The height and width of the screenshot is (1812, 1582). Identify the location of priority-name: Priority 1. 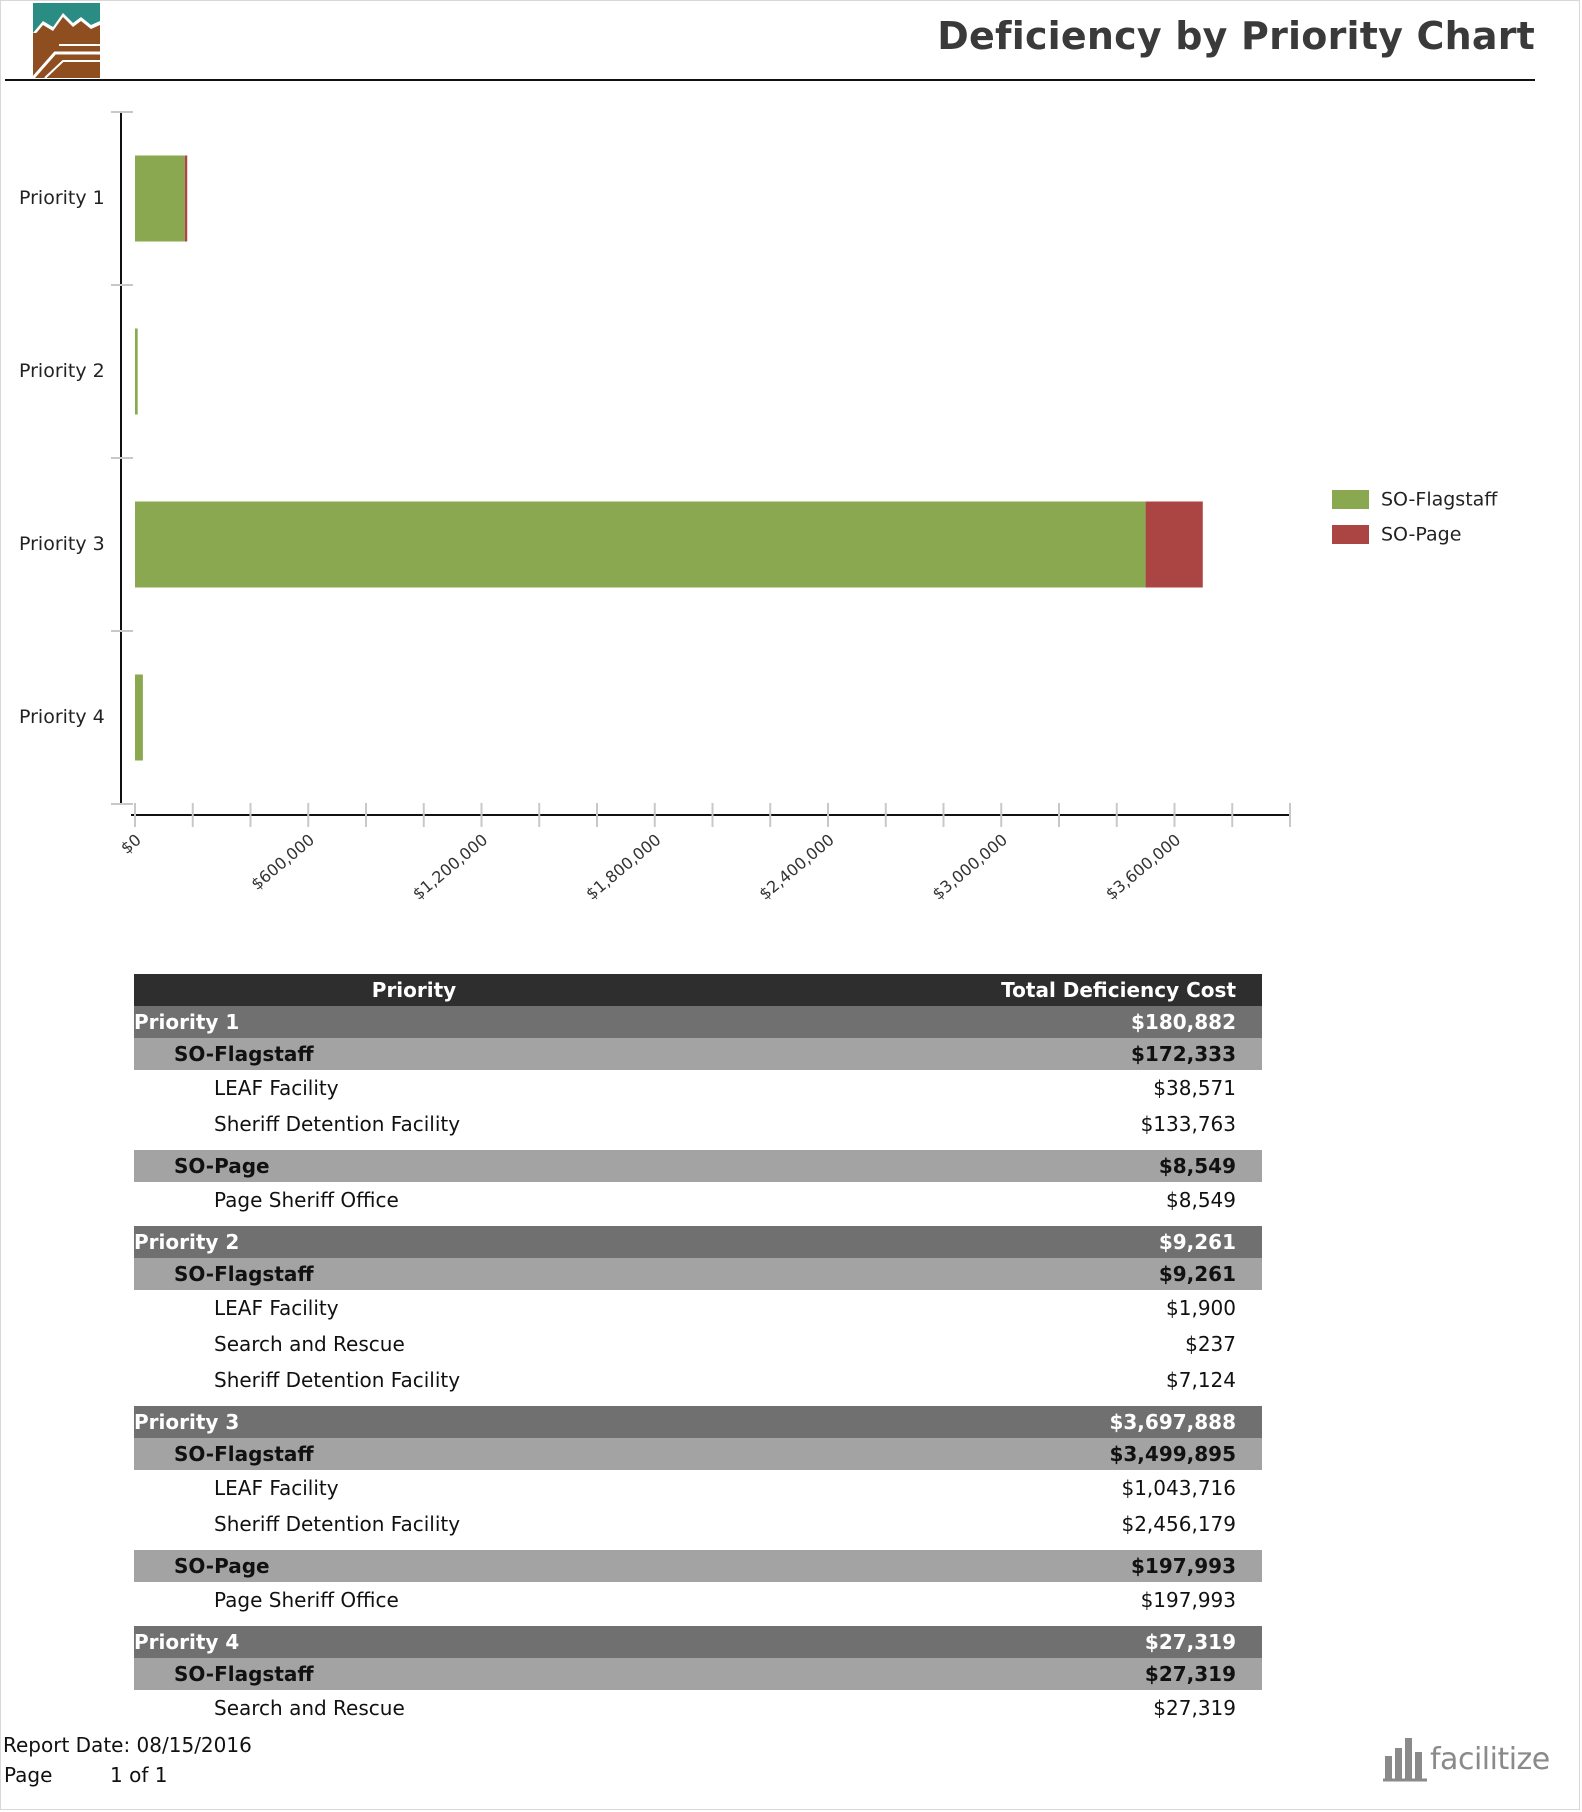
(414, 1022).